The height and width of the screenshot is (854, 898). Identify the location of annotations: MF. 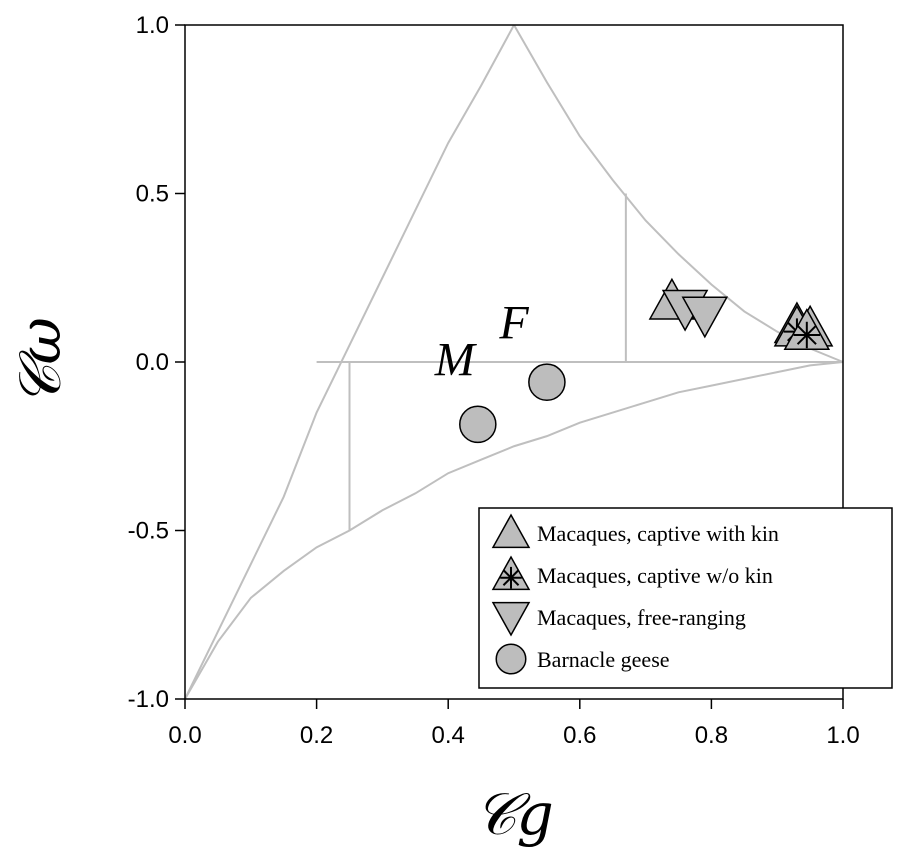
(482, 341).